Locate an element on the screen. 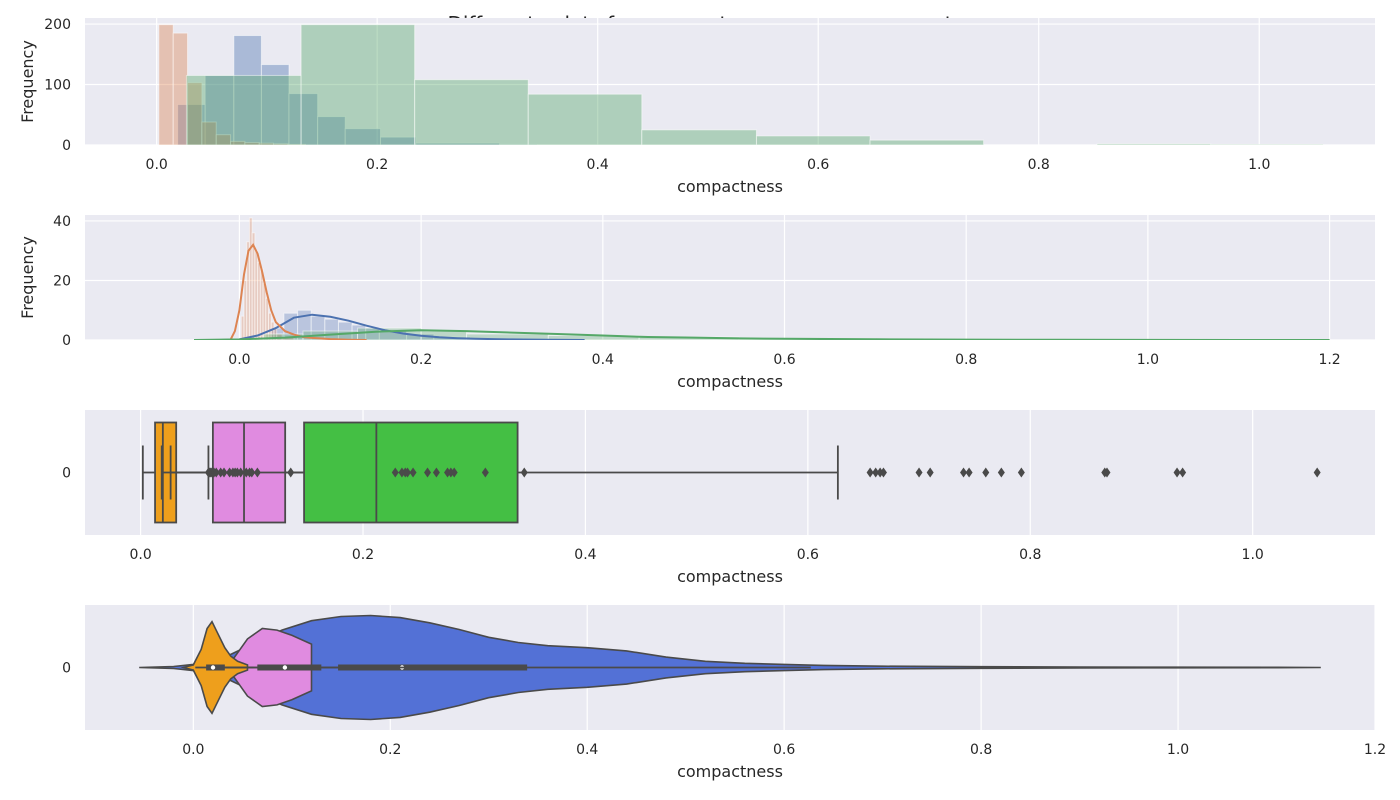 The image size is (1400, 800). y-tick-label: 200 is located at coordinates (57, 25).